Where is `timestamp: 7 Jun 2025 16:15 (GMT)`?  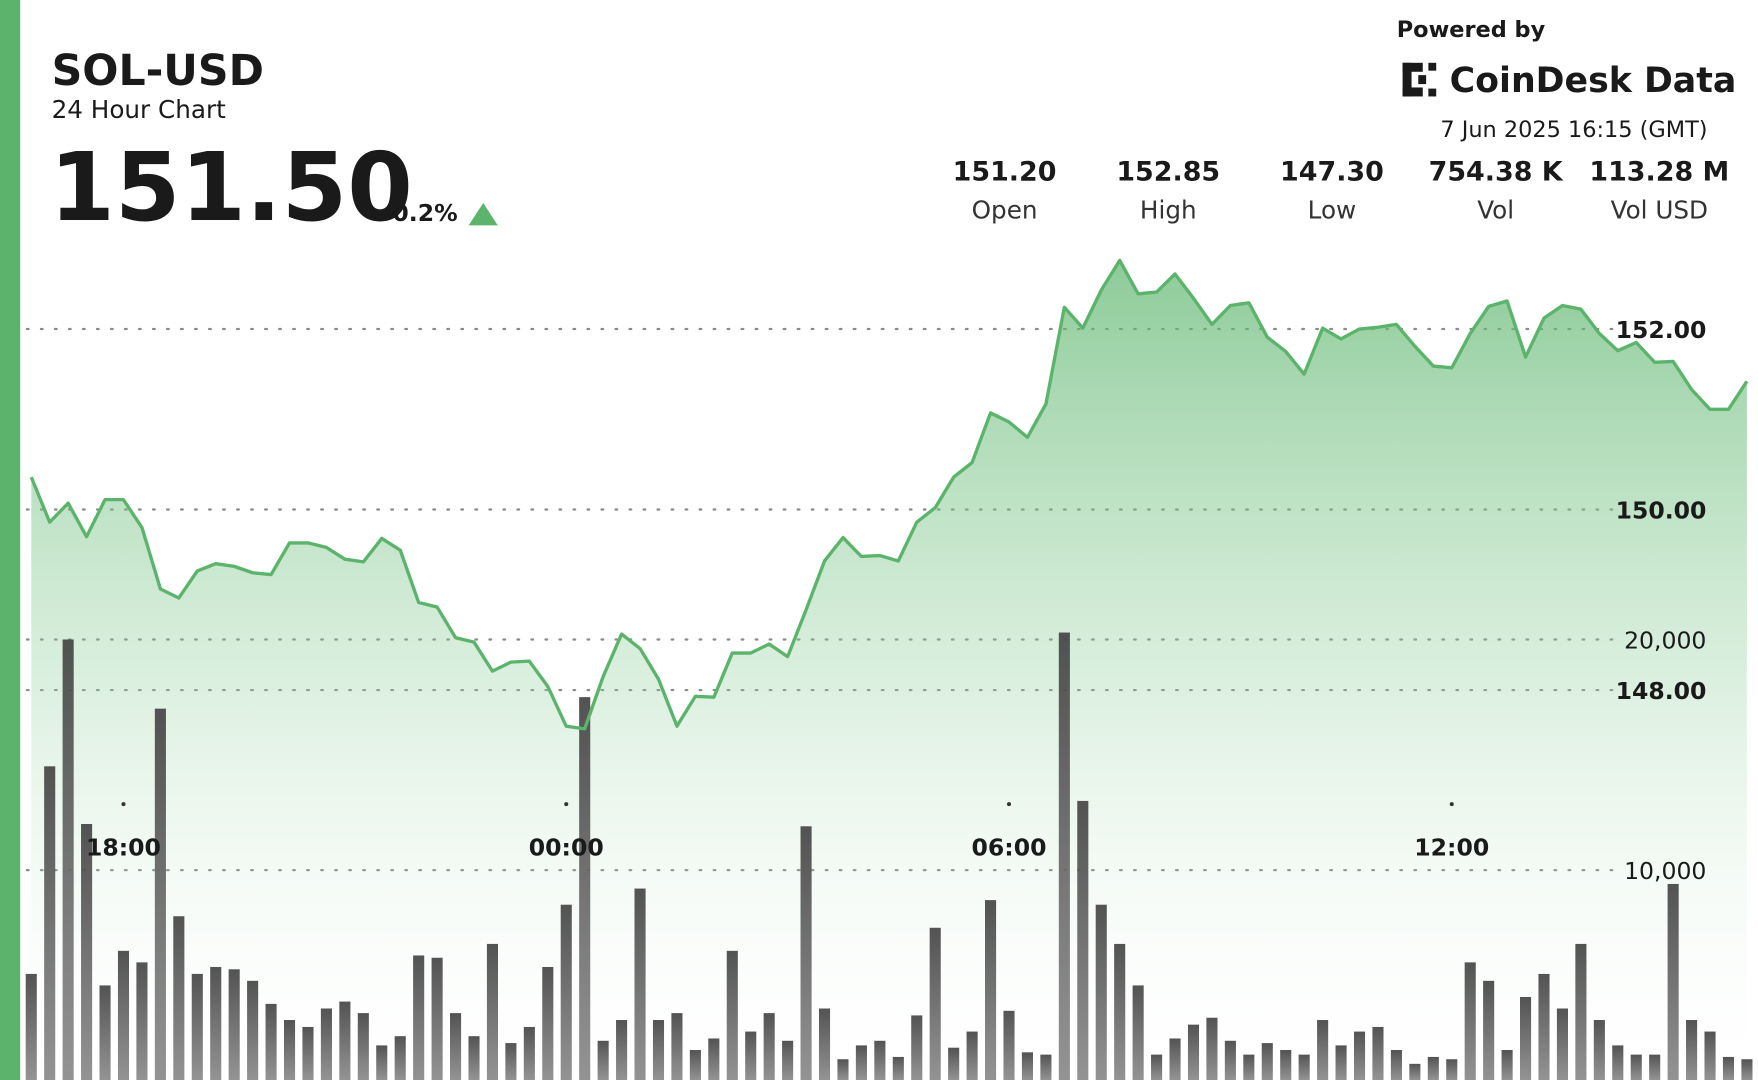
timestamp: 7 Jun 2025 16:15 (GMT) is located at coordinates (1573, 130).